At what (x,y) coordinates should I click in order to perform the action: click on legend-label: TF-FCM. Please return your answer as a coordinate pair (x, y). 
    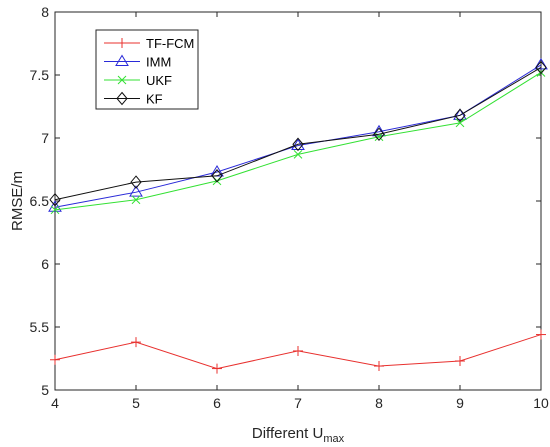
    Looking at the image, I should click on (170, 43).